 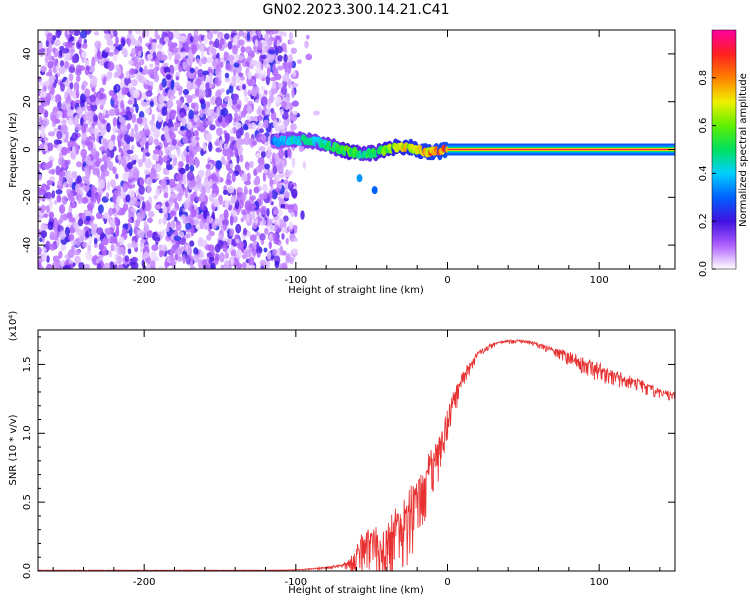 What do you see at coordinates (703, 221) in the screenshot?
I see `colorbar-tick-label: 0.2` at bounding box center [703, 221].